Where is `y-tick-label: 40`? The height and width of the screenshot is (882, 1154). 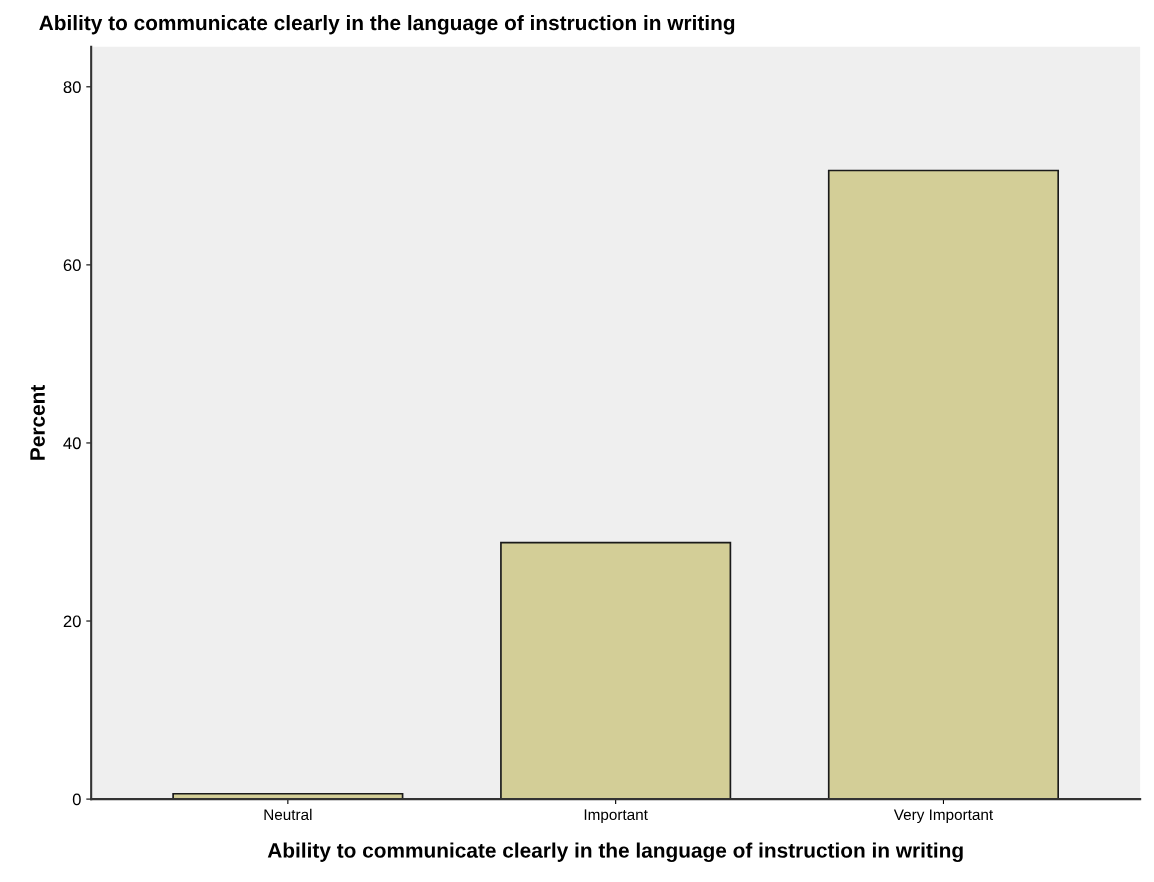
y-tick-label: 40 is located at coordinates (72, 443).